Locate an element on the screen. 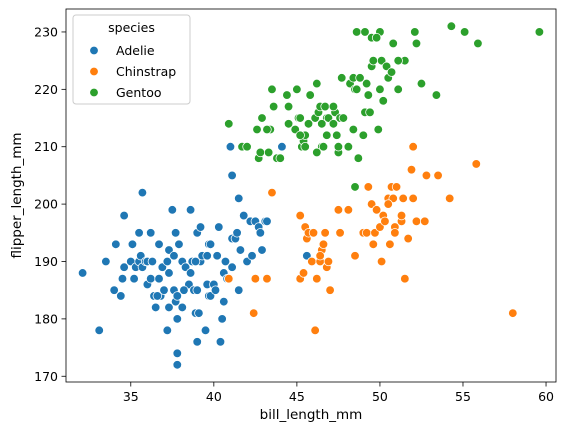  y-tick-label: 200 is located at coordinates (46, 204).